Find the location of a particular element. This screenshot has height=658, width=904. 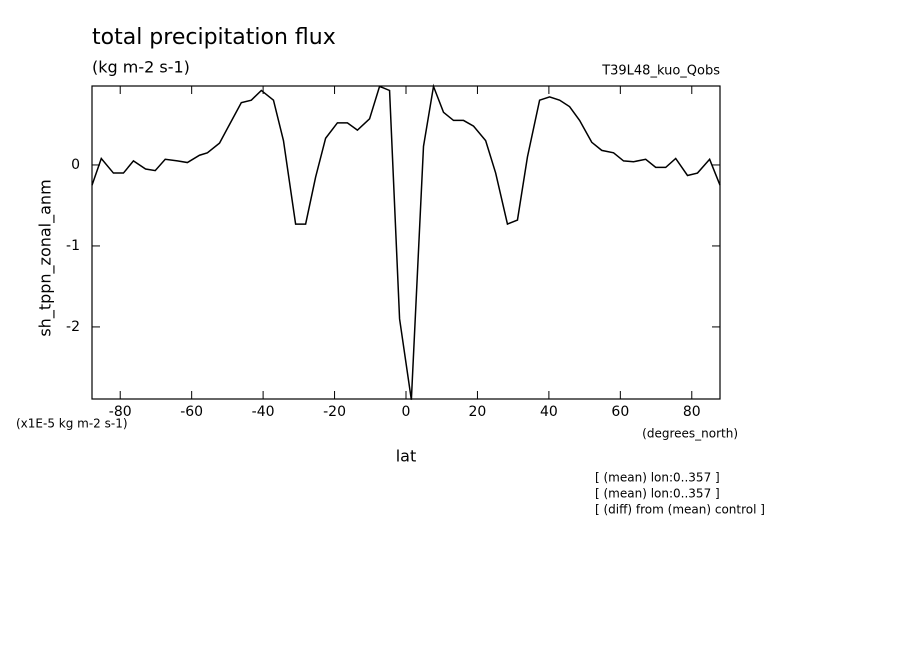

x-tick-label: 60 is located at coordinates (620, 412).